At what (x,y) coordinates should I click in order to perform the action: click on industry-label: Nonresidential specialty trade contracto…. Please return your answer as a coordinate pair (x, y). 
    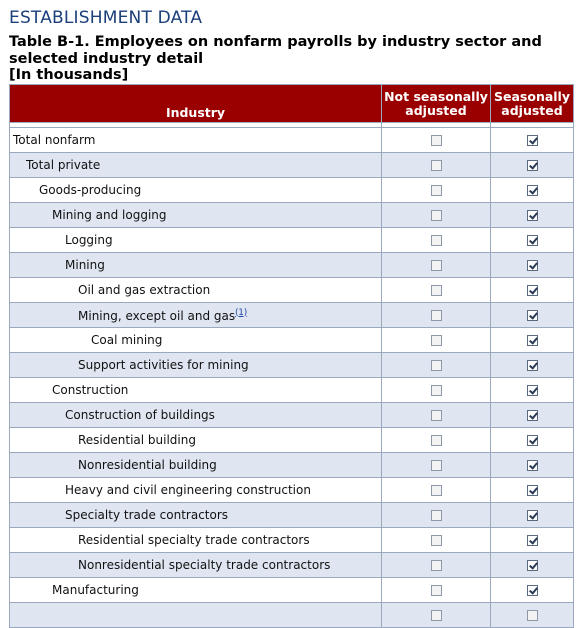
    Looking at the image, I should click on (204, 565).